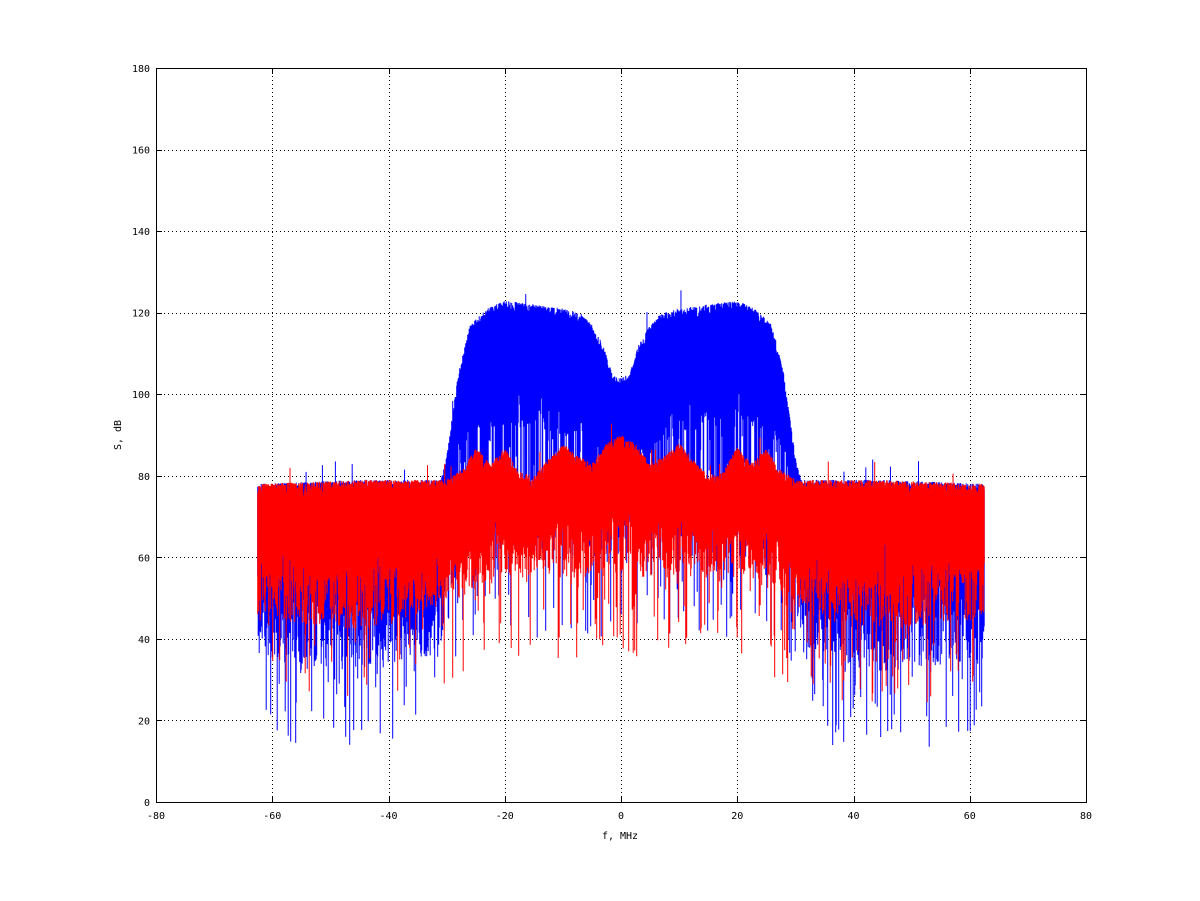 Image resolution: width=1200 pixels, height=901 pixels. I want to click on y-tick-label: 180, so click(141, 69).